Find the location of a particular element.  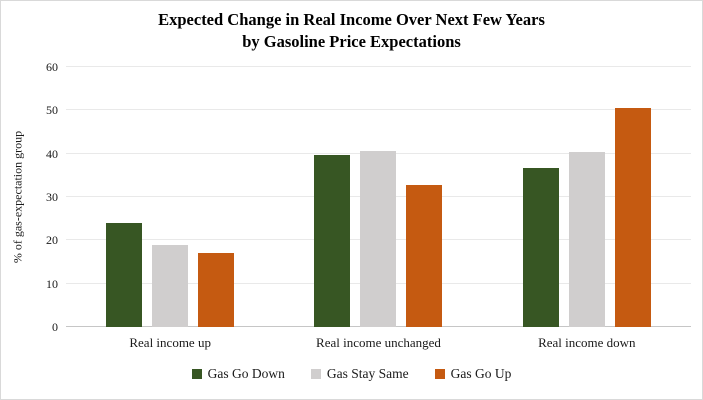

bar-gas-stay-same-real-income-unchanged is located at coordinates (378, 238).